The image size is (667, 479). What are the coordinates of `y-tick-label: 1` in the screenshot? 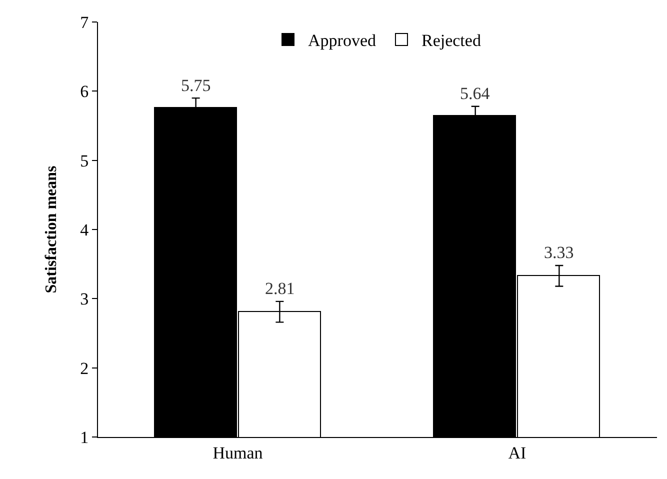 It's located at (84, 437).